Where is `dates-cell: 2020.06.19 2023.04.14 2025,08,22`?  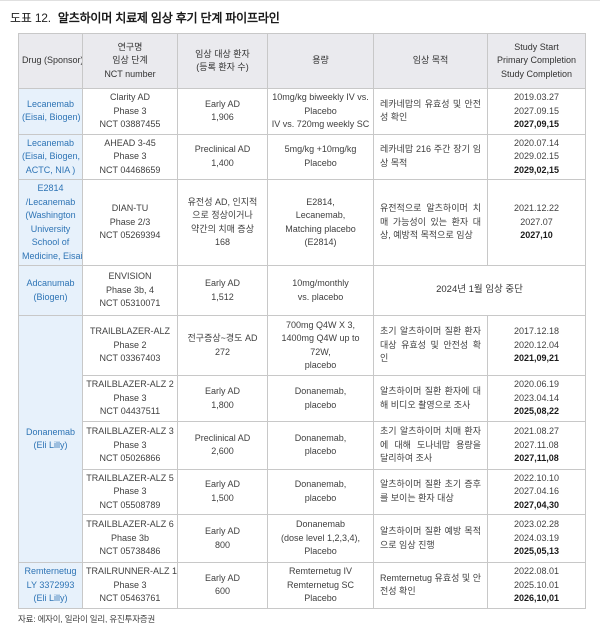
dates-cell: 2020.06.19 2023.04.14 2025,08,22 is located at coordinates (536, 398).